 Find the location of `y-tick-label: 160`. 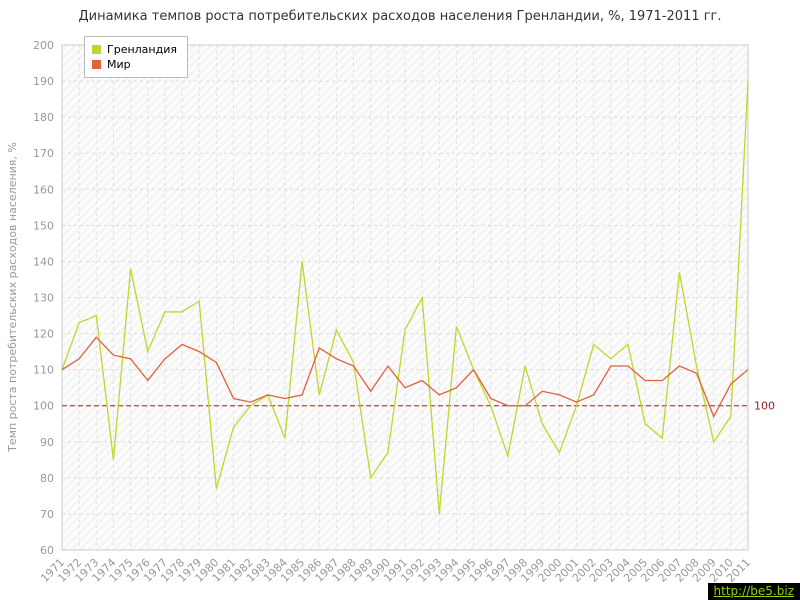

y-tick-label: 160 is located at coordinates (43, 189).